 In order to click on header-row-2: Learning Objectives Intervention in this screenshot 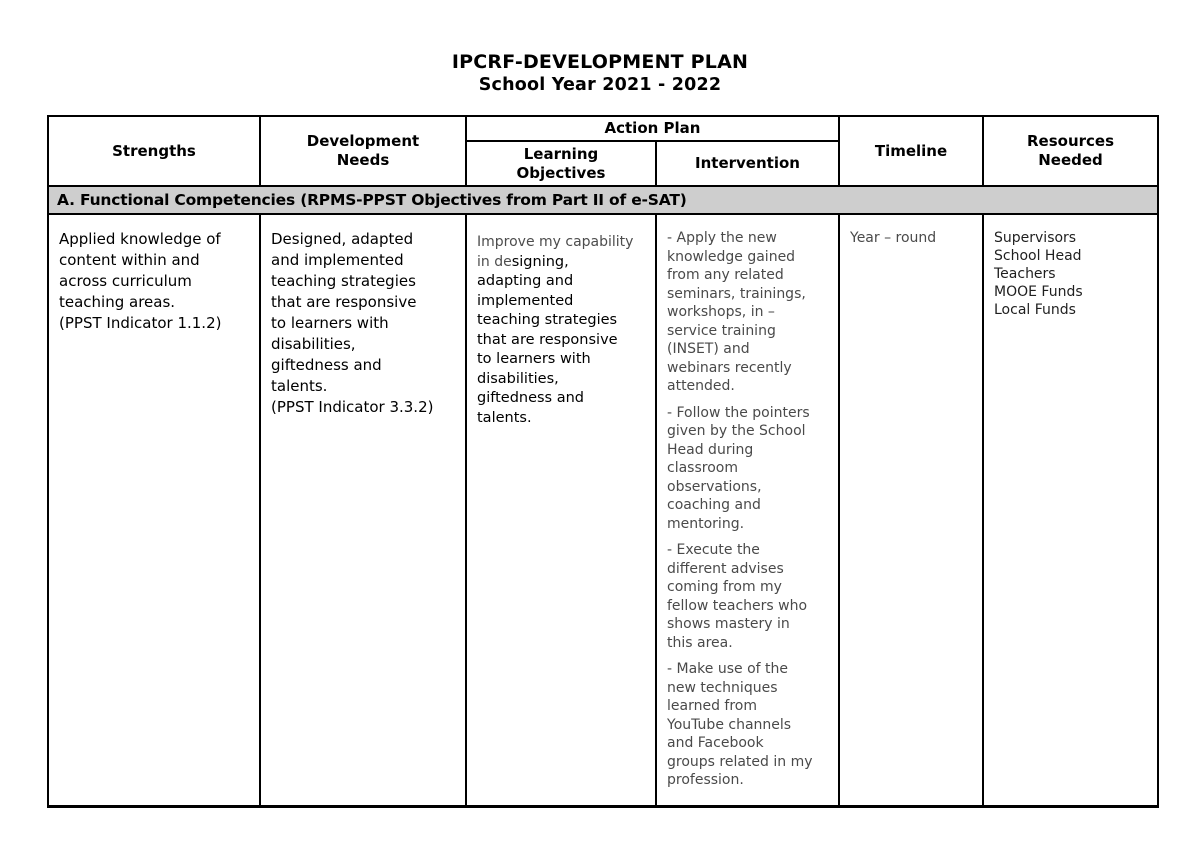, I will do `click(603, 163)`.